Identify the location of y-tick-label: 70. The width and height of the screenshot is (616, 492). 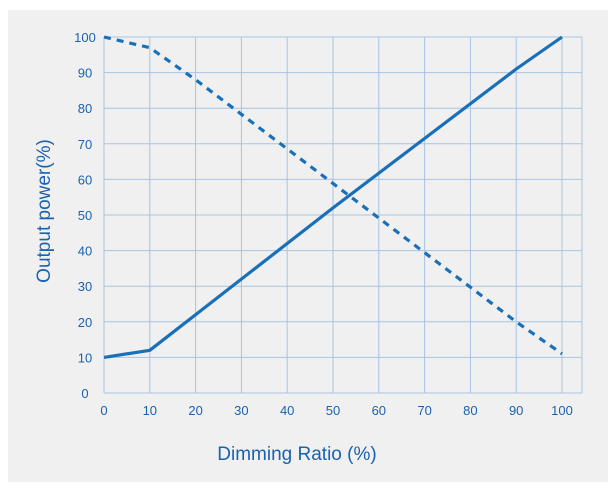
(85, 144).